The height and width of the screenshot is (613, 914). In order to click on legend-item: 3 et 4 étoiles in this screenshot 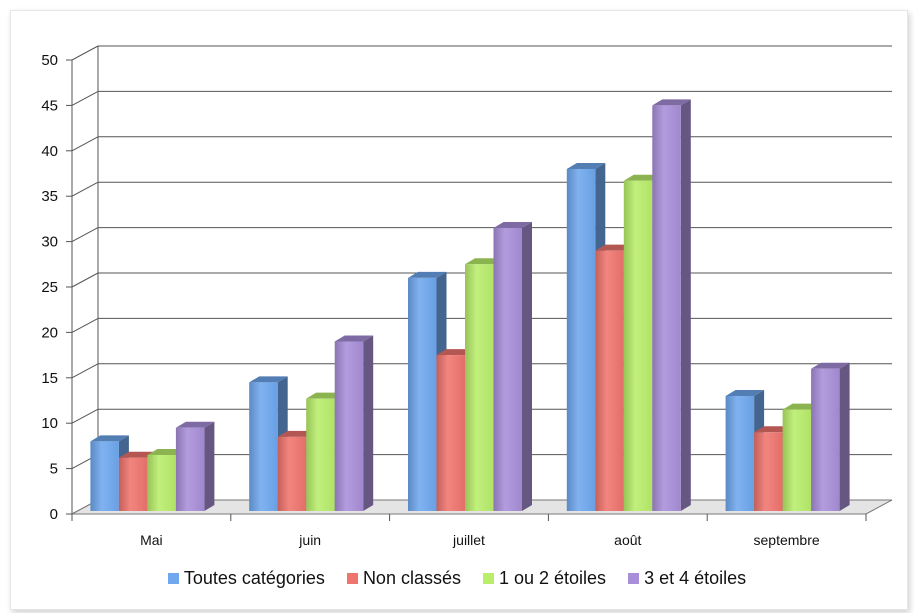, I will do `click(687, 578)`.